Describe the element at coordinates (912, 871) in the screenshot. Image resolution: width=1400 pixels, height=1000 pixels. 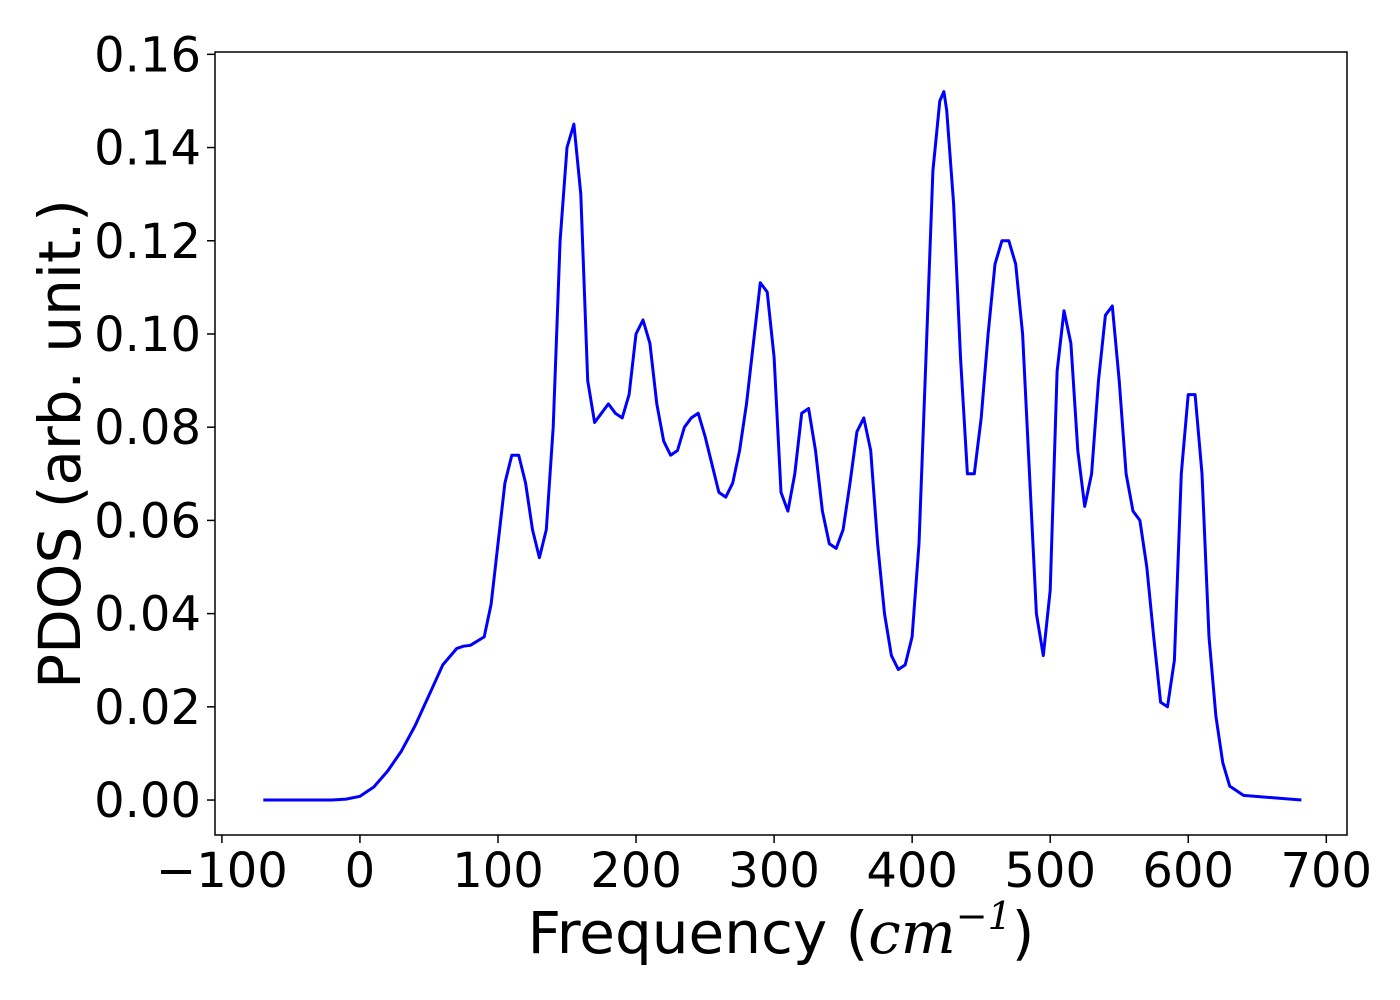
I see `x-tick-label: 400` at that location.